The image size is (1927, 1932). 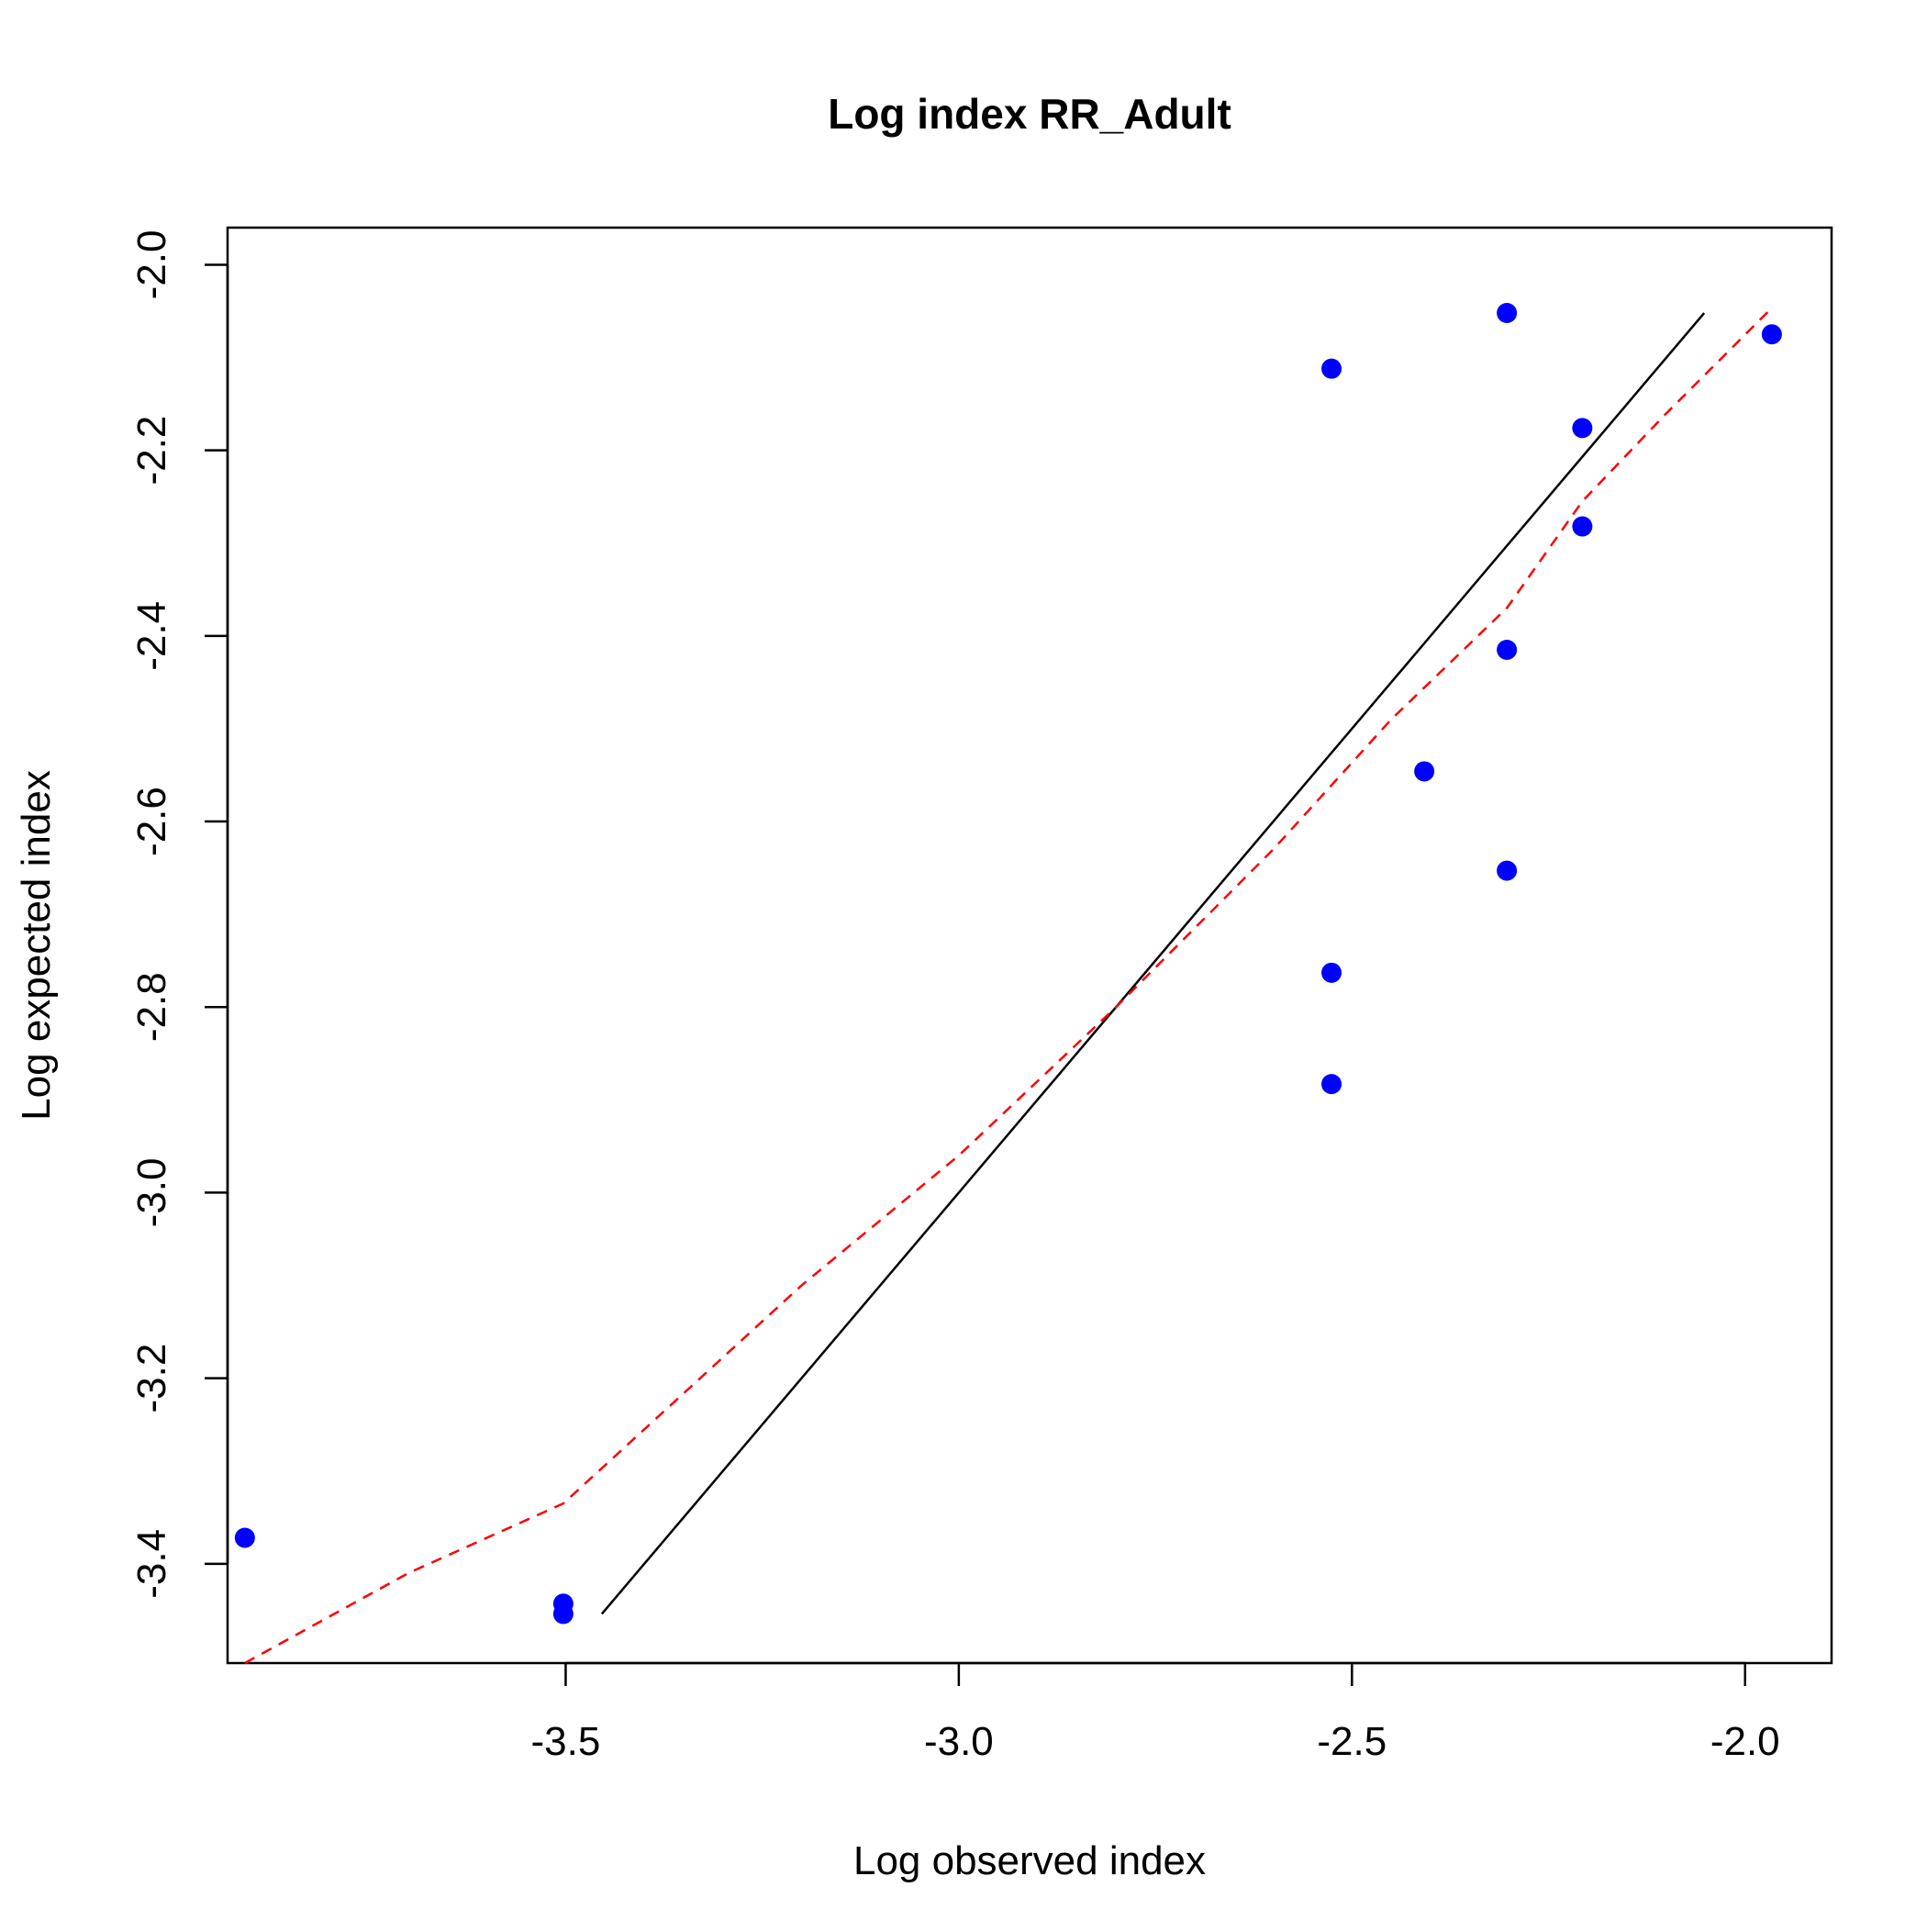 What do you see at coordinates (151, 1378) in the screenshot?
I see `y-tick-label: -3.2` at bounding box center [151, 1378].